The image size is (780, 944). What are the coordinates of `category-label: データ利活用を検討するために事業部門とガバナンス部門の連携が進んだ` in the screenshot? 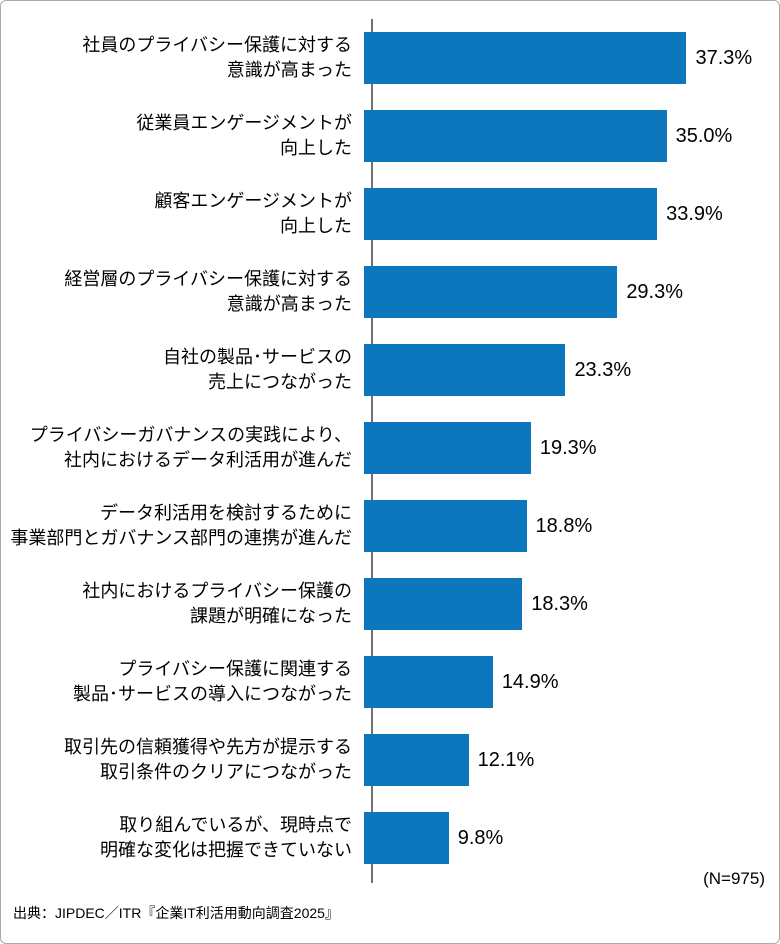 It's located at (181, 526).